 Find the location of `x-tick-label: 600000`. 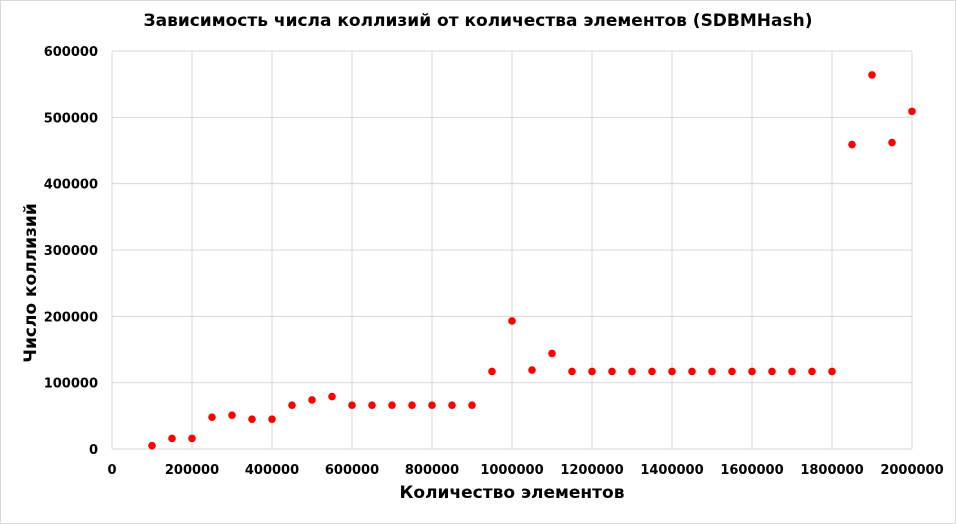

x-tick-label: 600000 is located at coordinates (352, 470).